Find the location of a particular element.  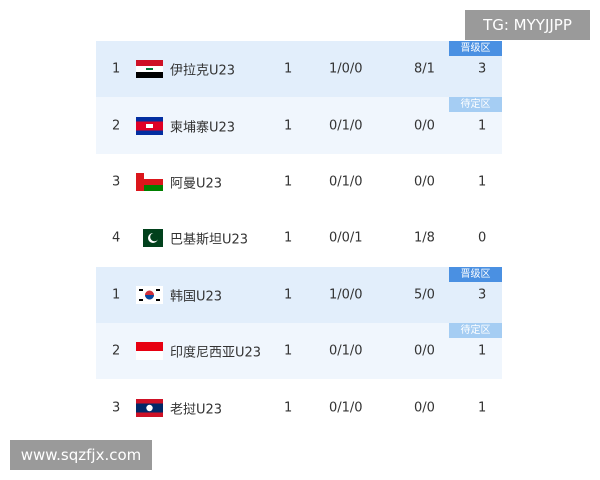

table-row: 3 阿曼U23 1 0/1/0 0/0 1 is located at coordinates (299, 182).